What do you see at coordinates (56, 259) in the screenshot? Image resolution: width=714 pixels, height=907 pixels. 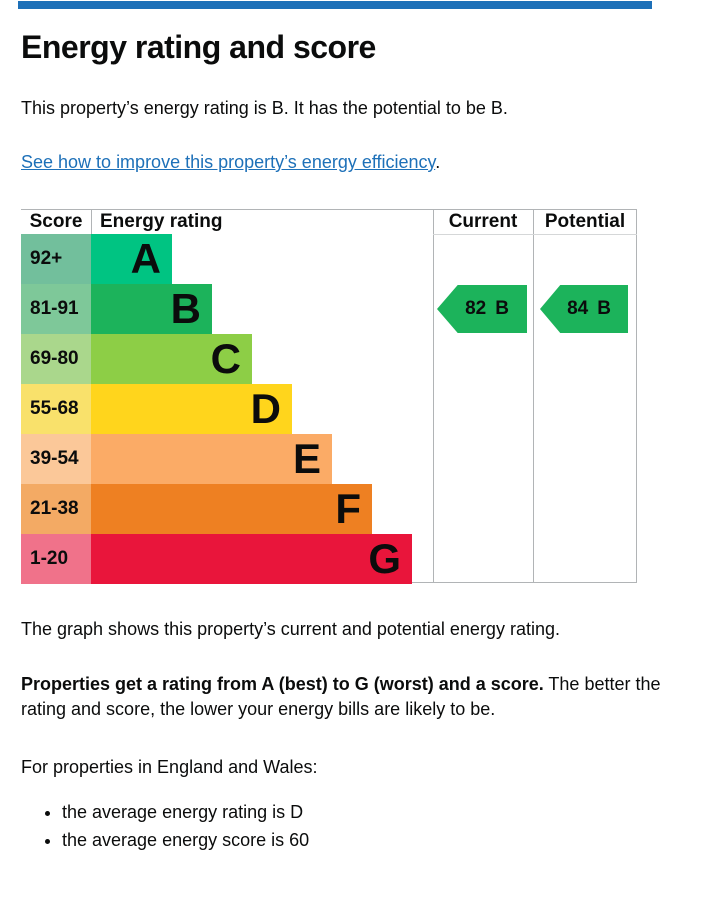 I see `score-range-cell: 92+` at bounding box center [56, 259].